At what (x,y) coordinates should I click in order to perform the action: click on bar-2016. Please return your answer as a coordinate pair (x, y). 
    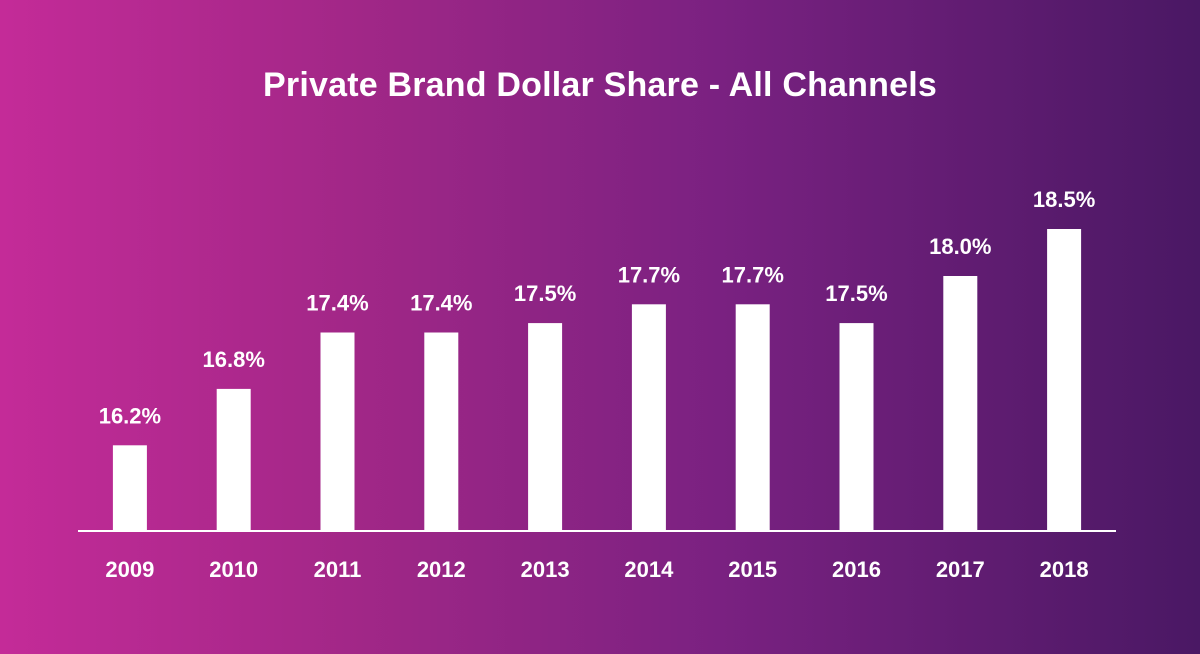
    Looking at the image, I should click on (856, 426).